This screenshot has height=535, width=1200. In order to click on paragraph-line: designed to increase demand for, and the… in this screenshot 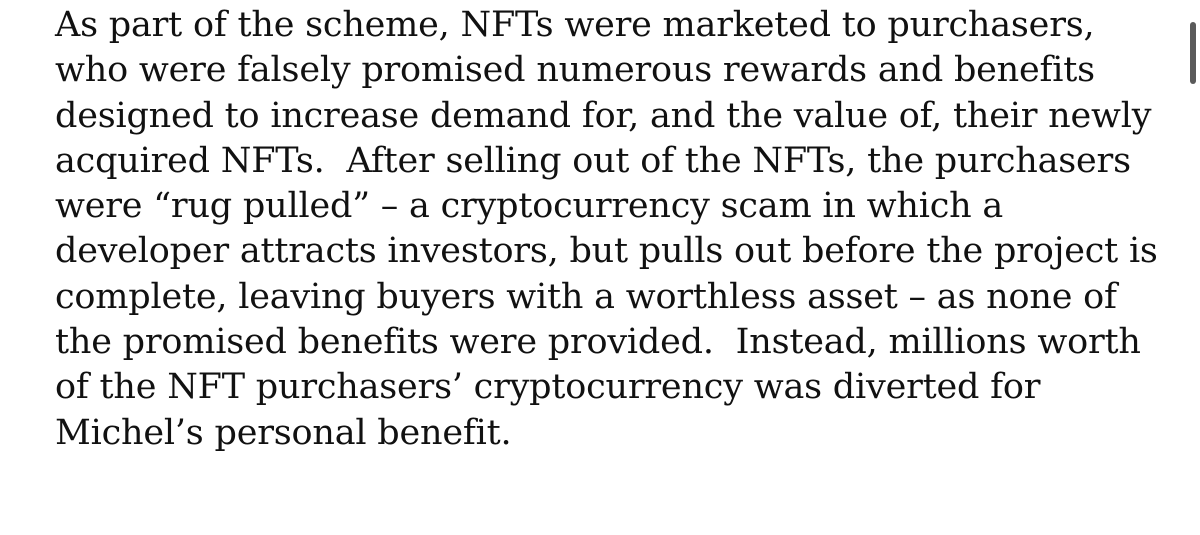, I will do `click(603, 115)`.